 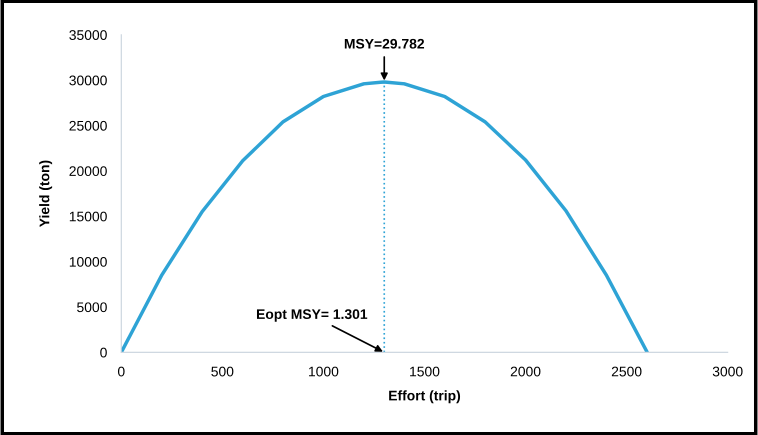 What do you see at coordinates (88, 171) in the screenshot?
I see `y-tick-label: 20000` at bounding box center [88, 171].